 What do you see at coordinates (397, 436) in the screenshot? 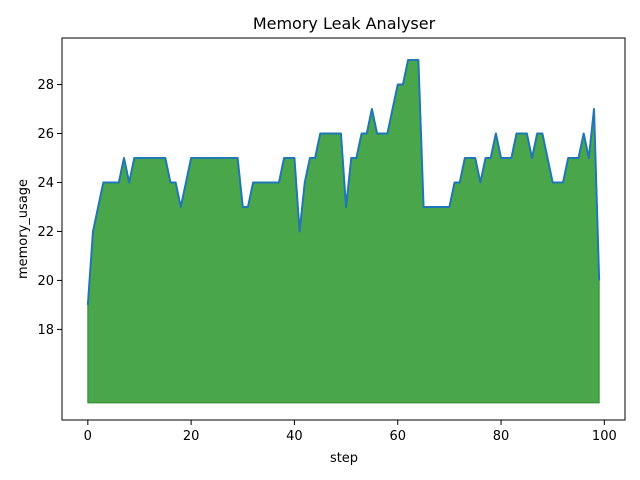
I see `x-tick-label: 60` at bounding box center [397, 436].